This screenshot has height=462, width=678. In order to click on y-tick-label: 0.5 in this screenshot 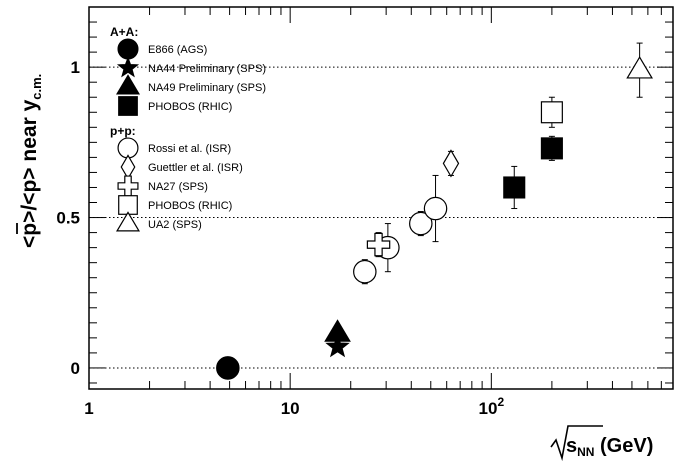, I will do `click(68, 218)`.